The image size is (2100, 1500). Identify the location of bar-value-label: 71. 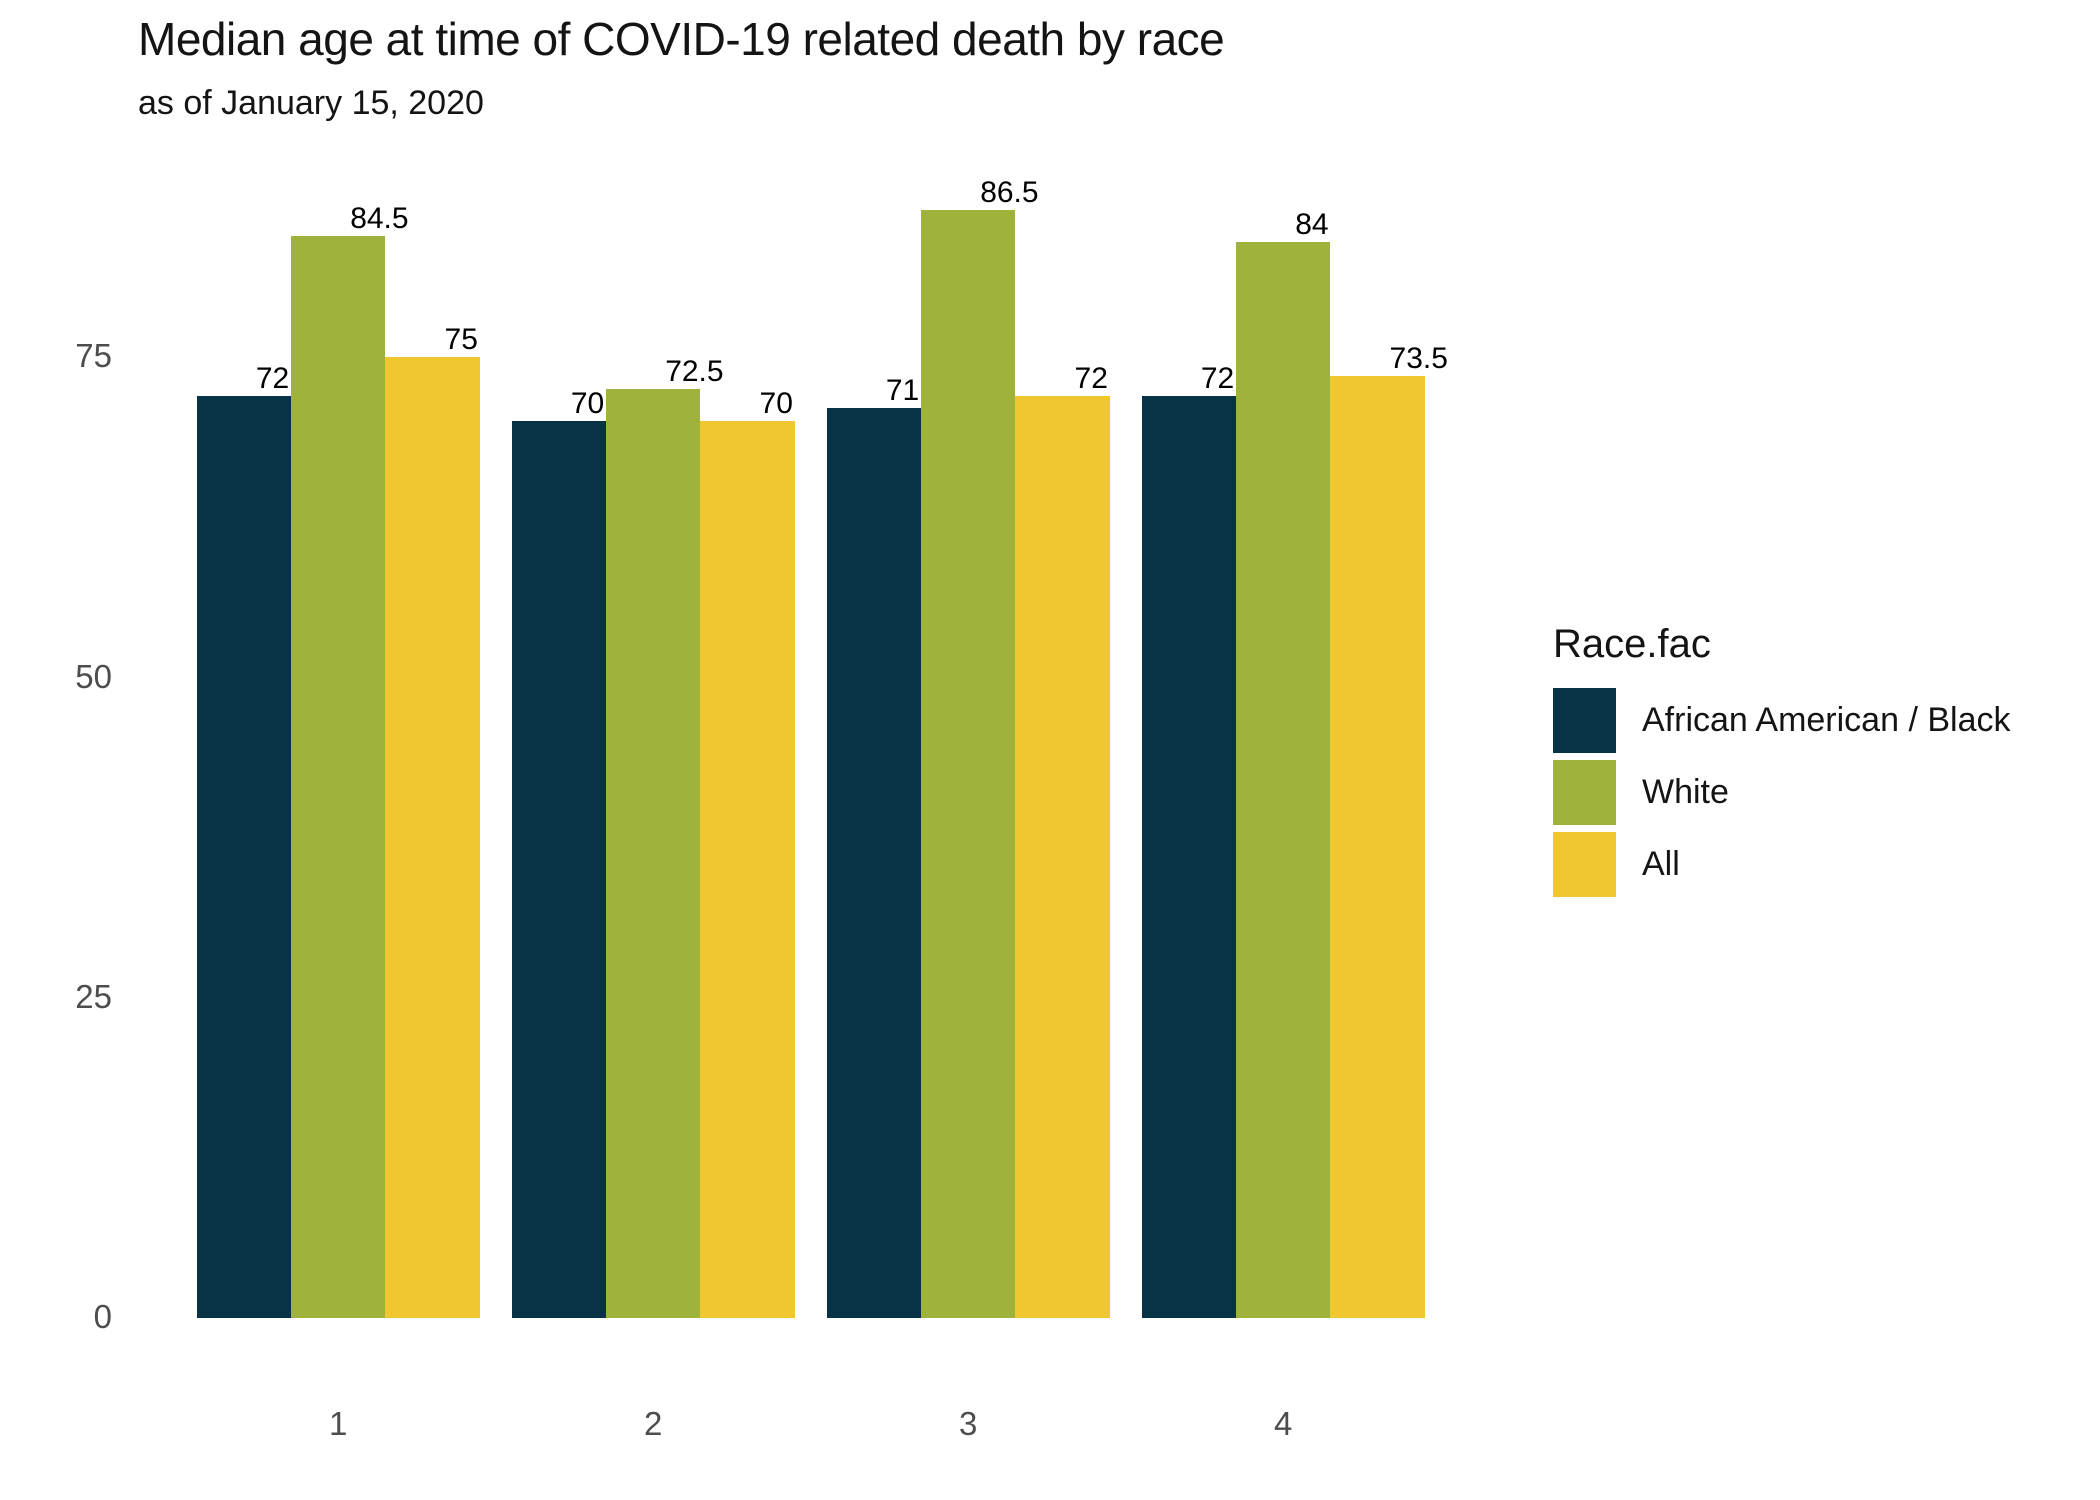
(902, 391).